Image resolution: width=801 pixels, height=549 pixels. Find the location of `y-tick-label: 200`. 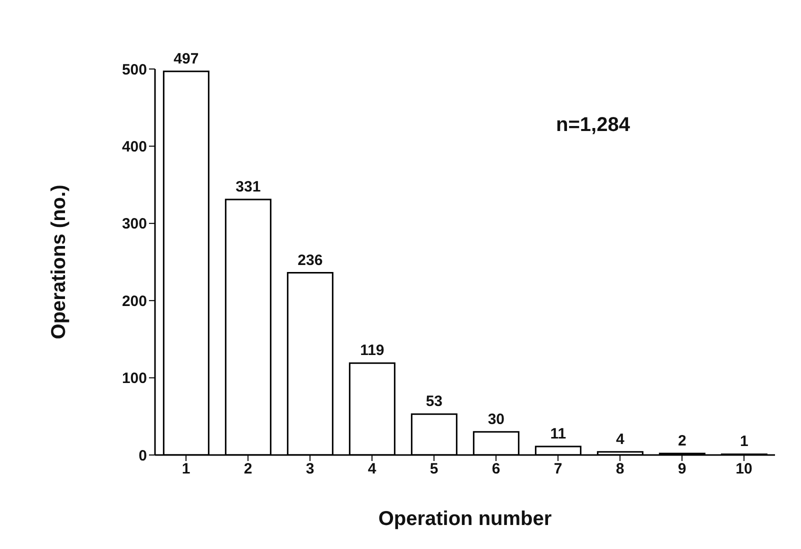

y-tick-label: 200 is located at coordinates (134, 301).